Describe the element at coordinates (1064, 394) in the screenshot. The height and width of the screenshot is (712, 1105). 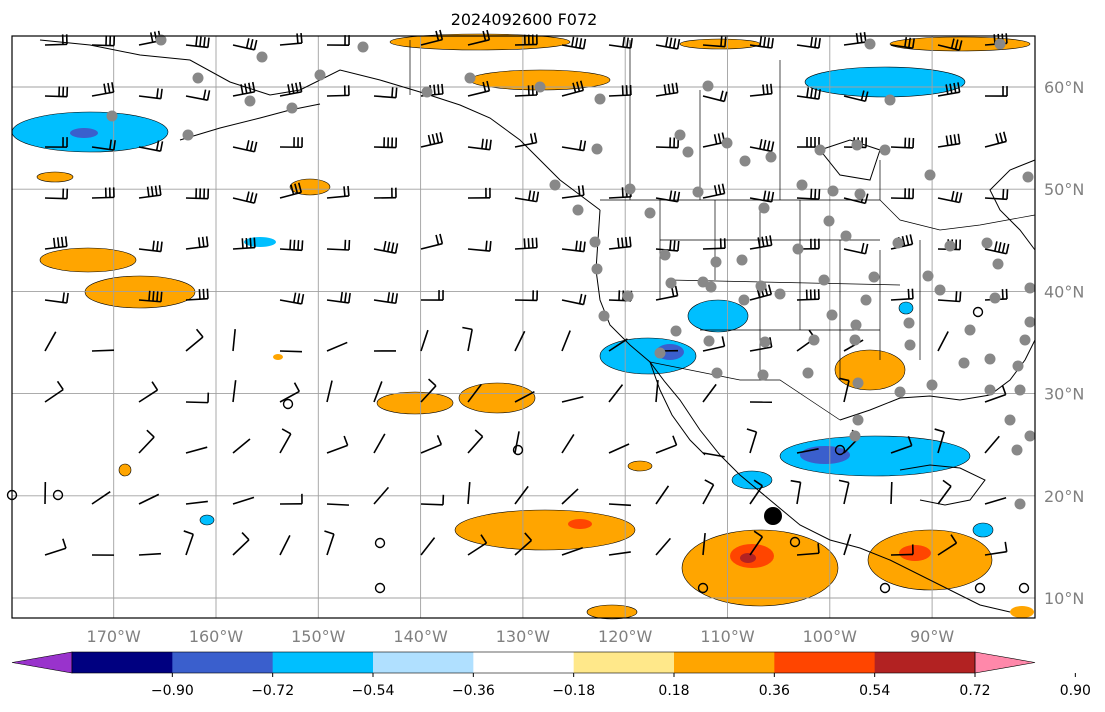
I see `lat-label: 30°N` at that location.